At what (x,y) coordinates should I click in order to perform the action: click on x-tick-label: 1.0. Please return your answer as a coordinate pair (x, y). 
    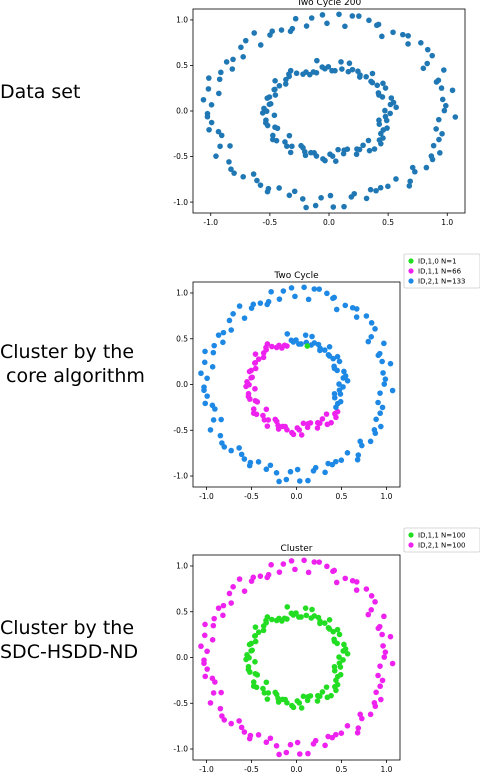
    Looking at the image, I should click on (387, 496).